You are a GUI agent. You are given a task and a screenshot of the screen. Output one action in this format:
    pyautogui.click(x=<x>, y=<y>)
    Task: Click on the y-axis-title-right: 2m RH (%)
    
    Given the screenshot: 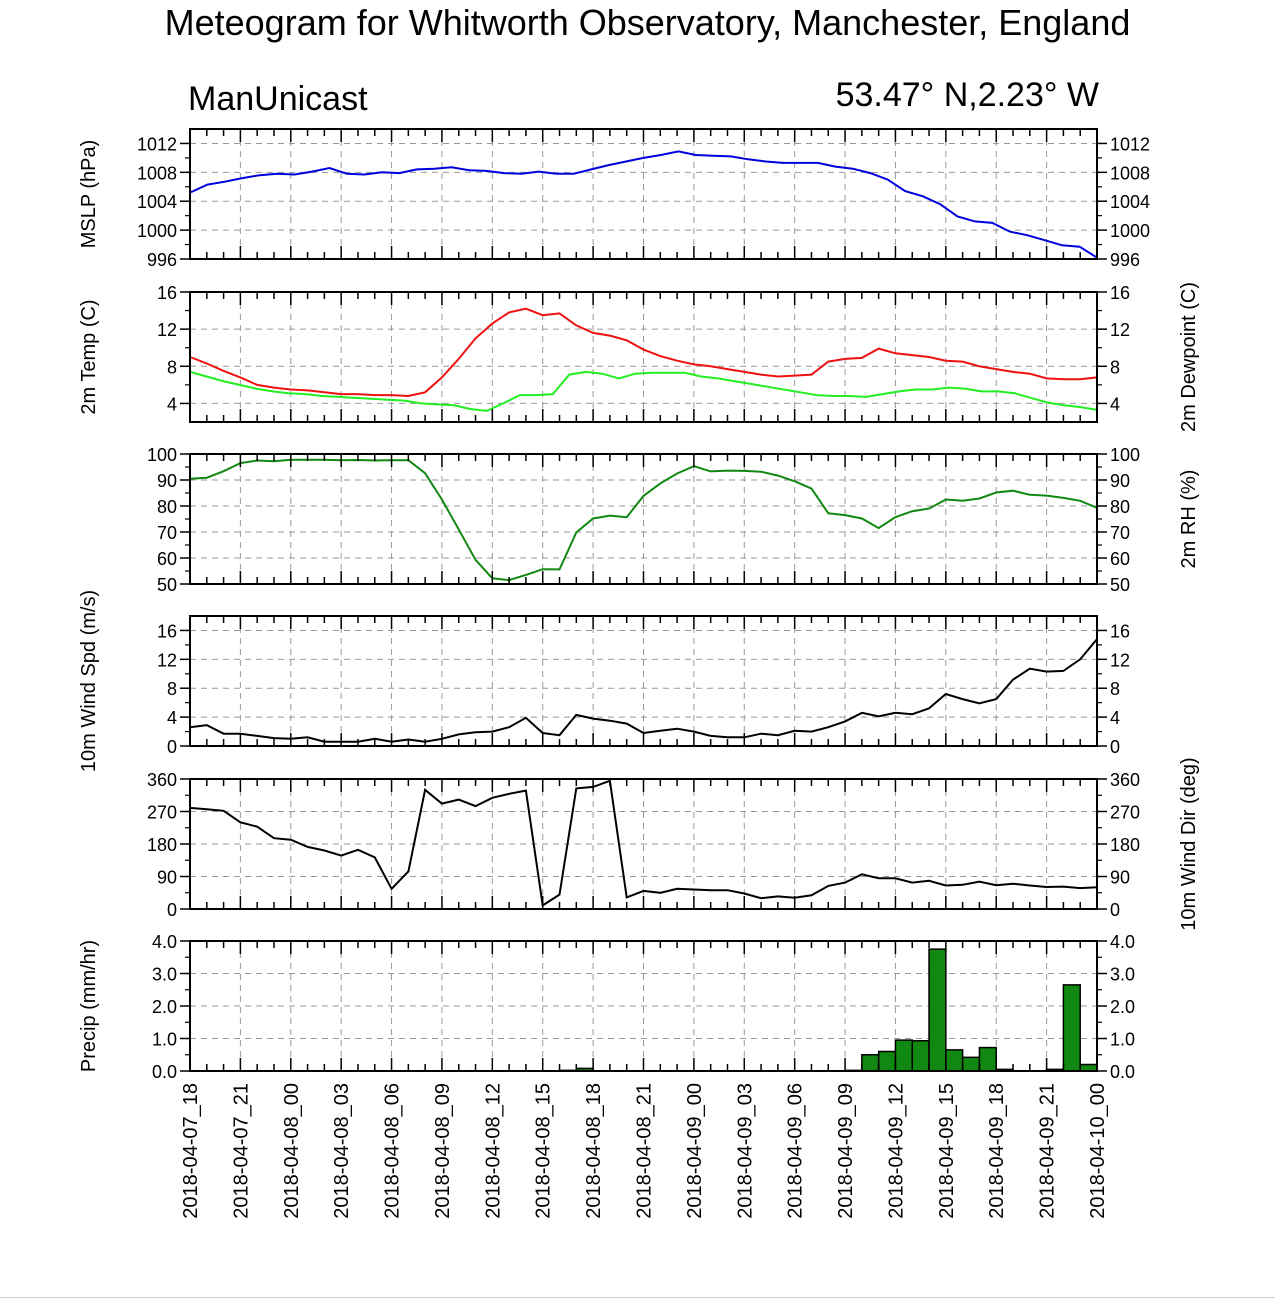 What is the action you would take?
    pyautogui.click(x=1189, y=519)
    